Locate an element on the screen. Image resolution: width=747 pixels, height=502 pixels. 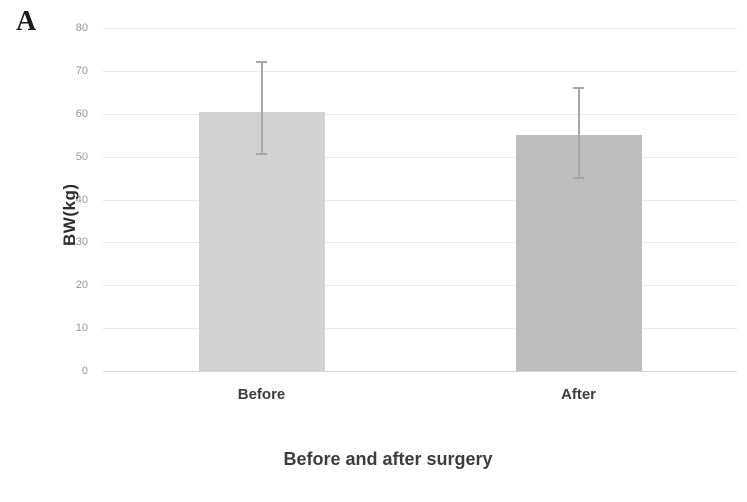
x-tick-label: After is located at coordinates (578, 394).